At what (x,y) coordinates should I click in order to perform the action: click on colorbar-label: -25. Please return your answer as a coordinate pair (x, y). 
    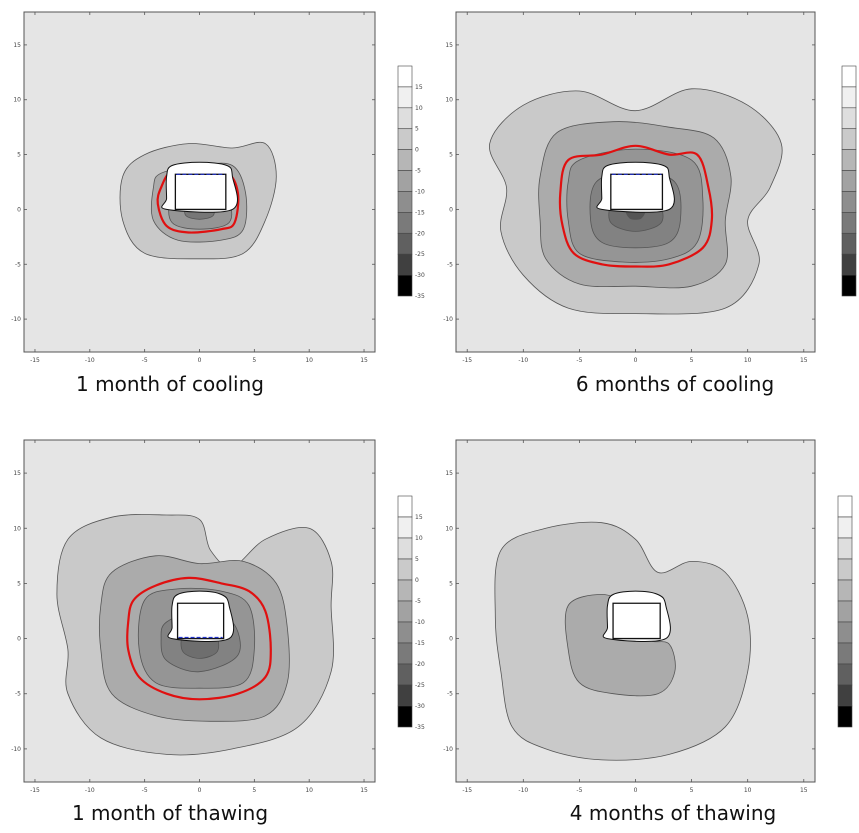
    Looking at the image, I should click on (420, 685).